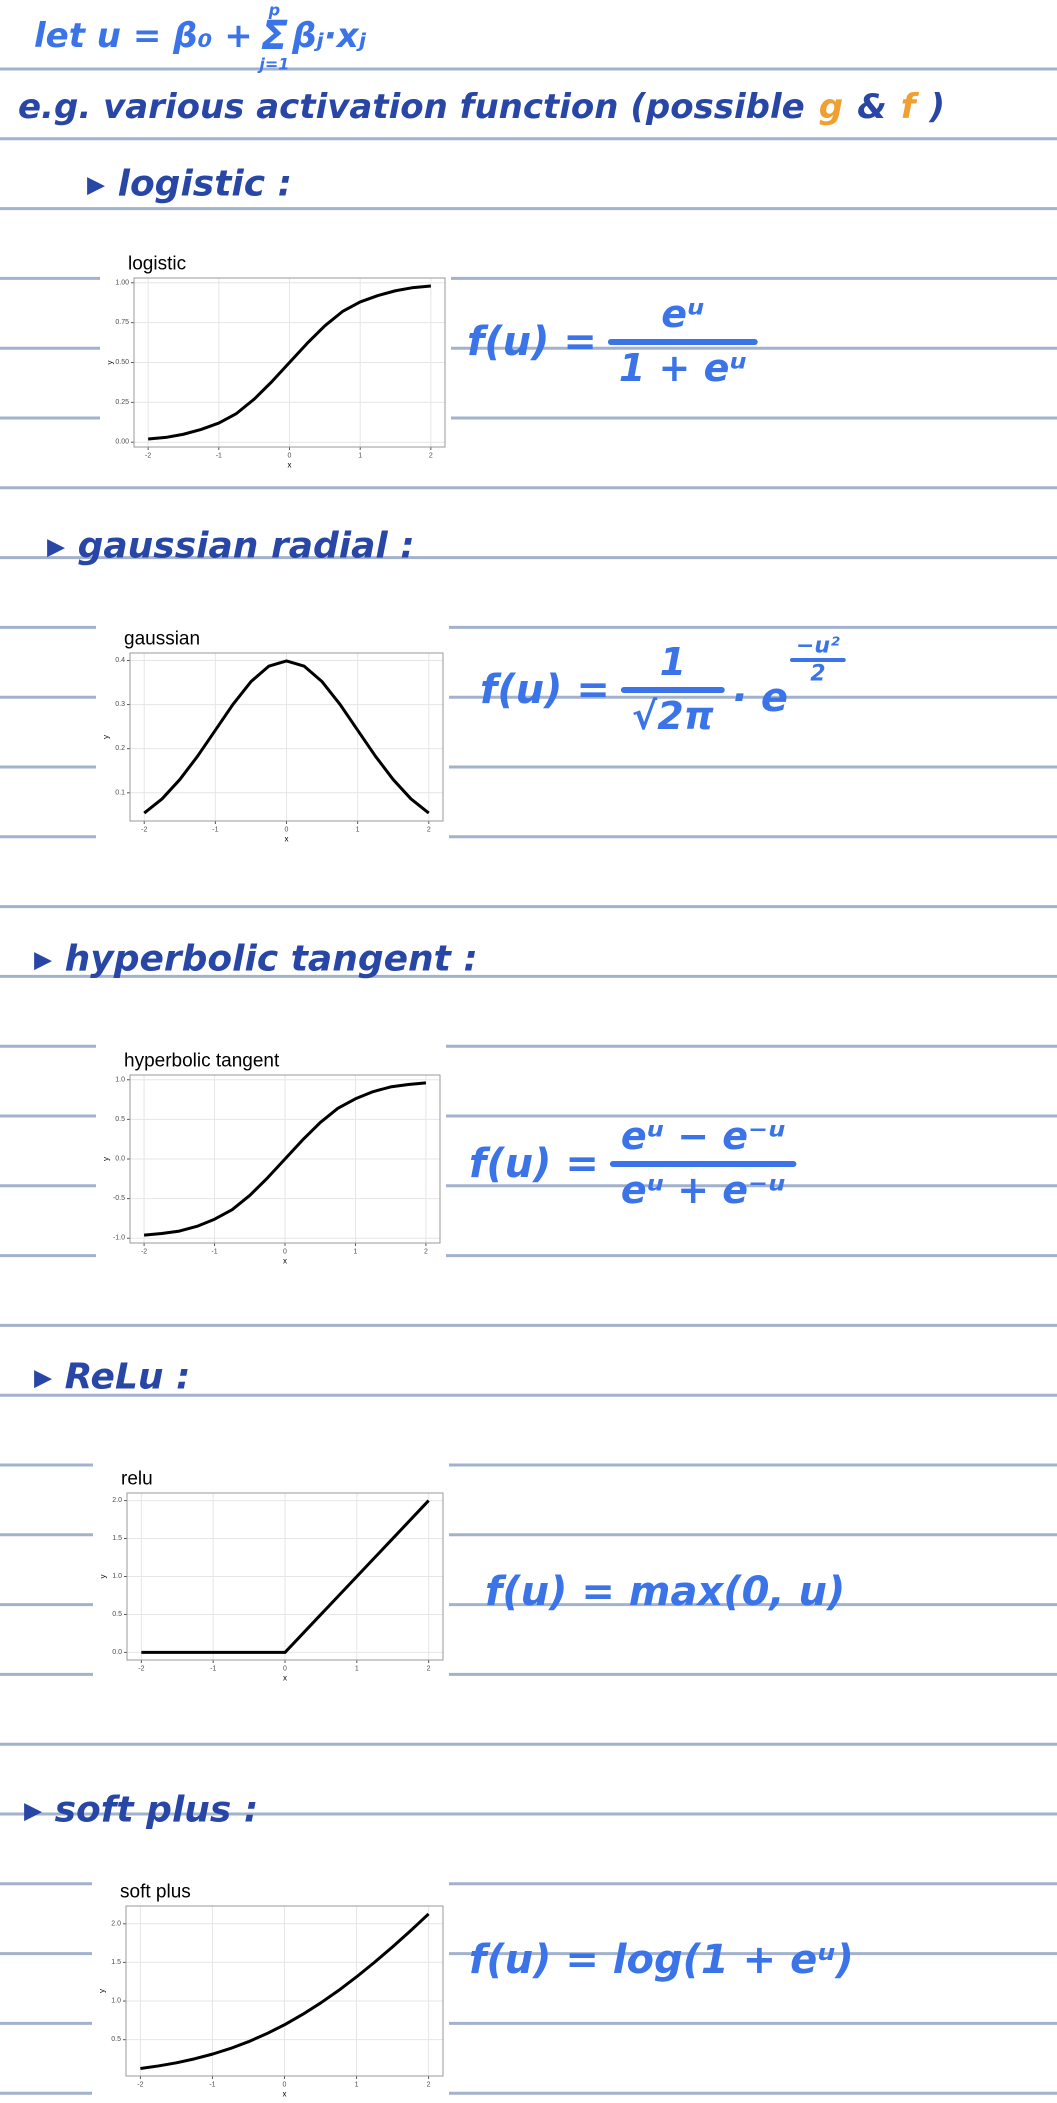 The width and height of the screenshot is (1057, 2103). What do you see at coordinates (231, 546) in the screenshot?
I see `section-heading: ▸ gaussian radial :` at bounding box center [231, 546].